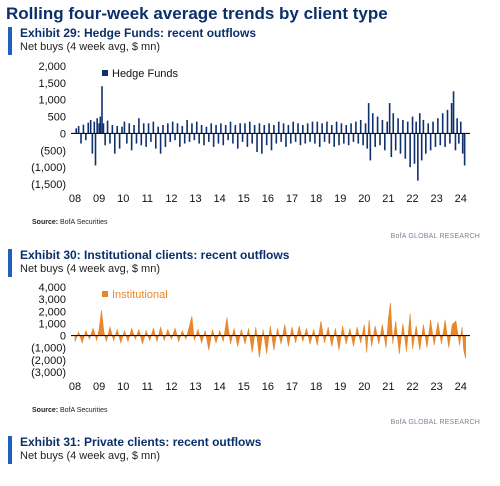 The width and height of the screenshot is (500, 486). What do you see at coordinates (48, 168) in the screenshot?
I see `y-tick-label: (1,000)` at bounding box center [48, 168].